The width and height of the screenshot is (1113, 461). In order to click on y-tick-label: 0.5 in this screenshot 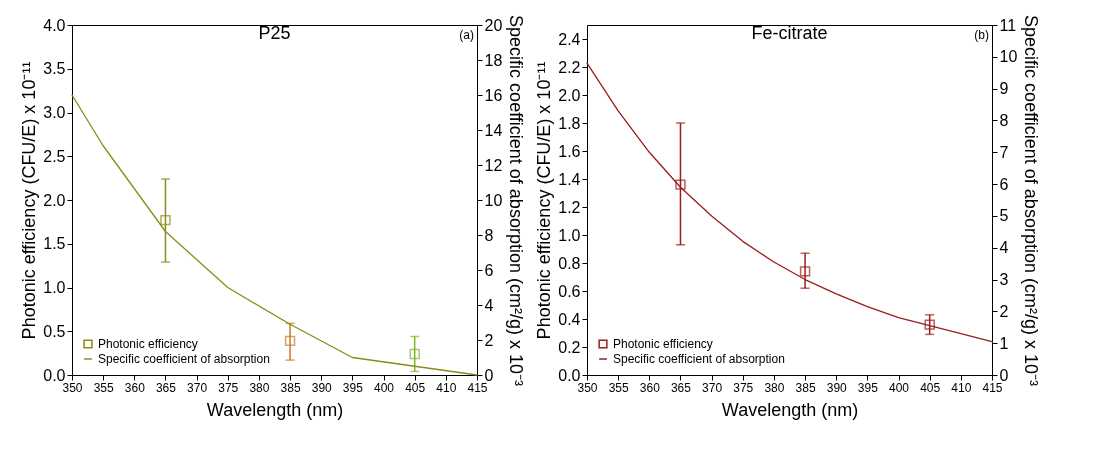, I will do `click(54, 331)`.